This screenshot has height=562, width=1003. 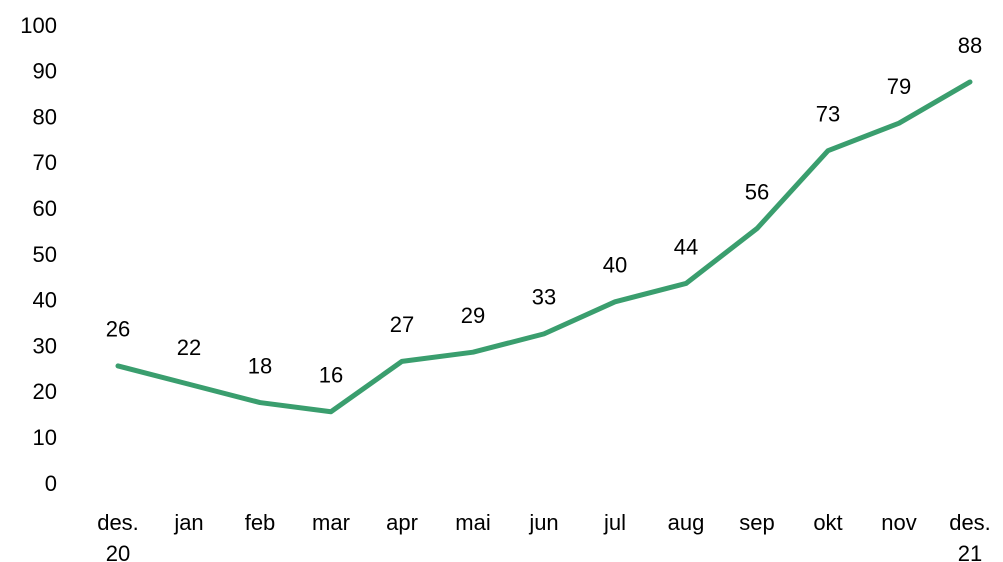 I want to click on y-tick-label: 50, so click(x=45, y=254).